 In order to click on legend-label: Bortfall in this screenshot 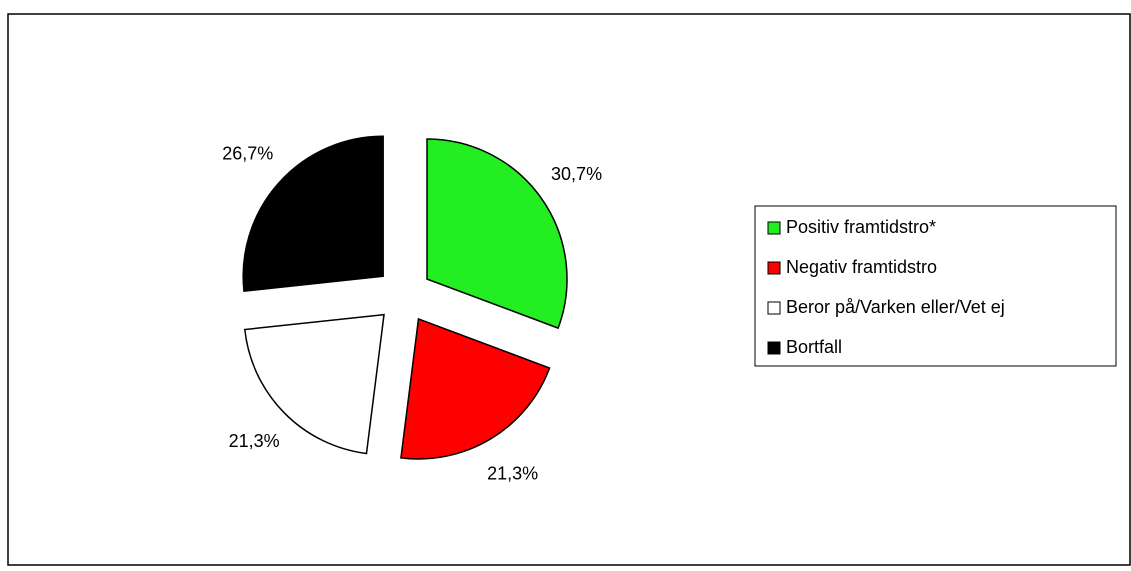, I will do `click(814, 347)`.